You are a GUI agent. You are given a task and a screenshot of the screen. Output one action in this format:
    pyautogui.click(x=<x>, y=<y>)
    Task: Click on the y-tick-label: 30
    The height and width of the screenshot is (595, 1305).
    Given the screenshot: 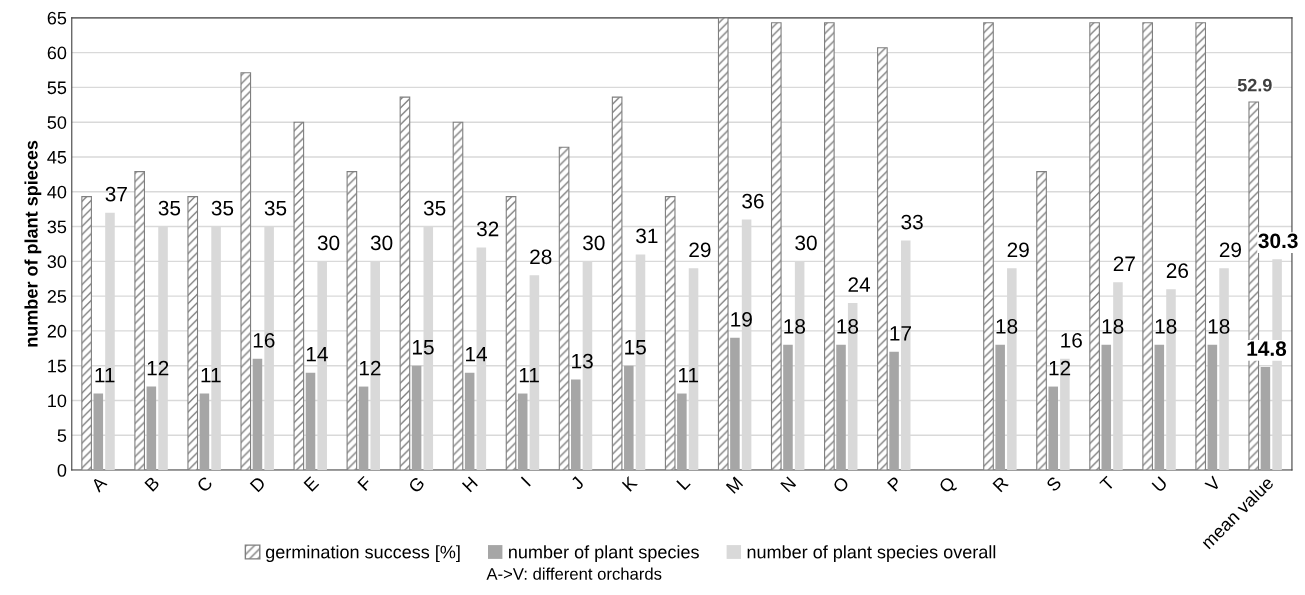 What is the action you would take?
    pyautogui.click(x=57, y=262)
    